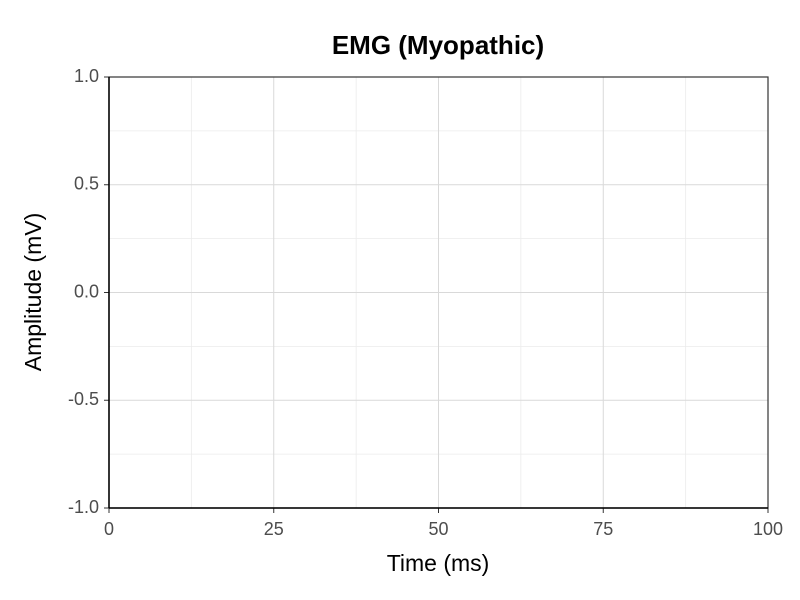 Image resolution: width=800 pixels, height=600 pixels. What do you see at coordinates (86, 291) in the screenshot?
I see `y-tick-label: 0.0` at bounding box center [86, 291].